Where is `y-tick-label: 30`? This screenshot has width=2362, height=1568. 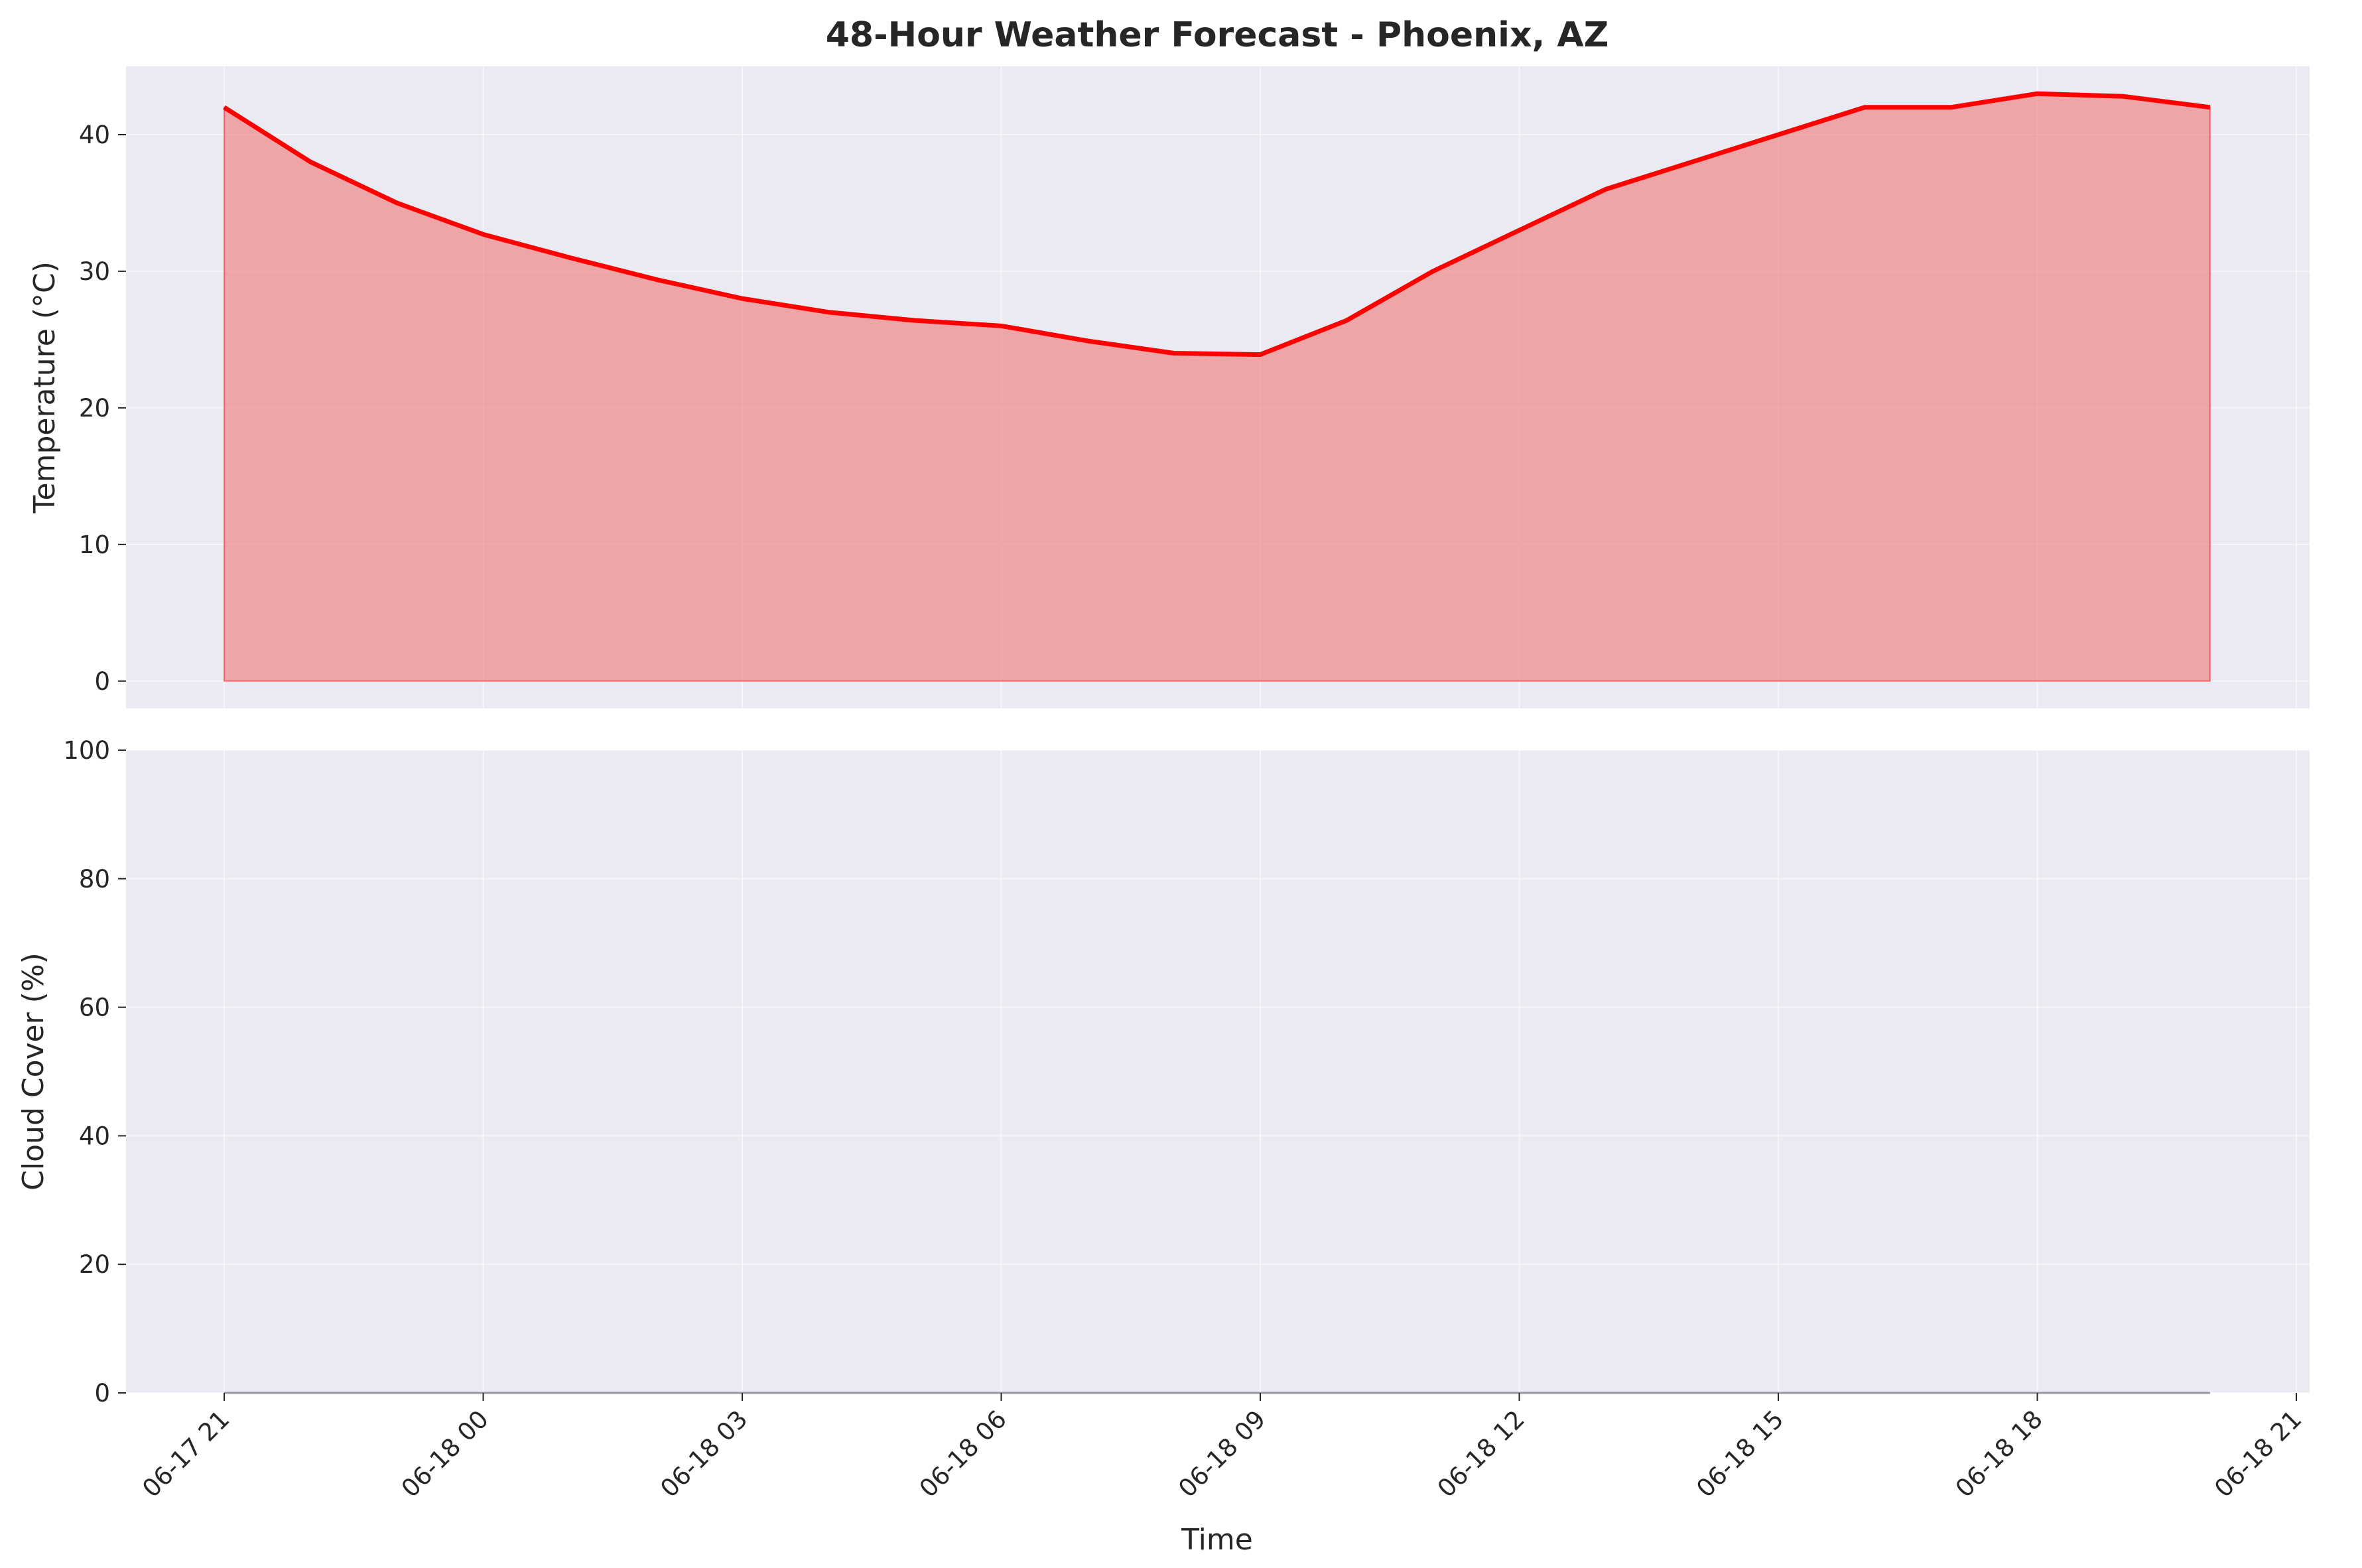 y-tick-label: 30 is located at coordinates (94, 271).